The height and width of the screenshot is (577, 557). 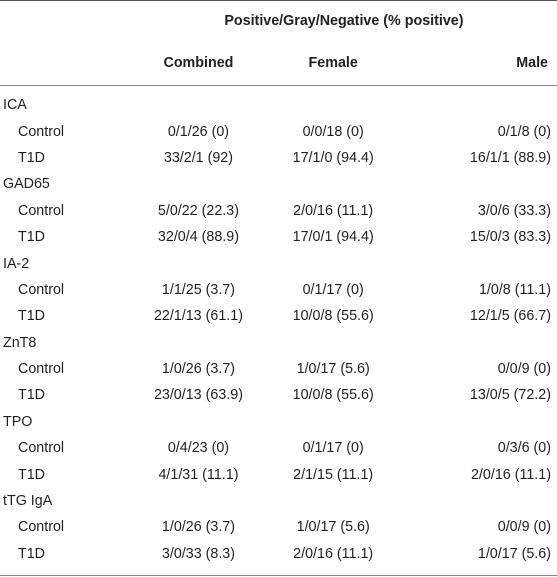 I want to click on cell-male: 13/0/5 (72.2), so click(x=510, y=395).